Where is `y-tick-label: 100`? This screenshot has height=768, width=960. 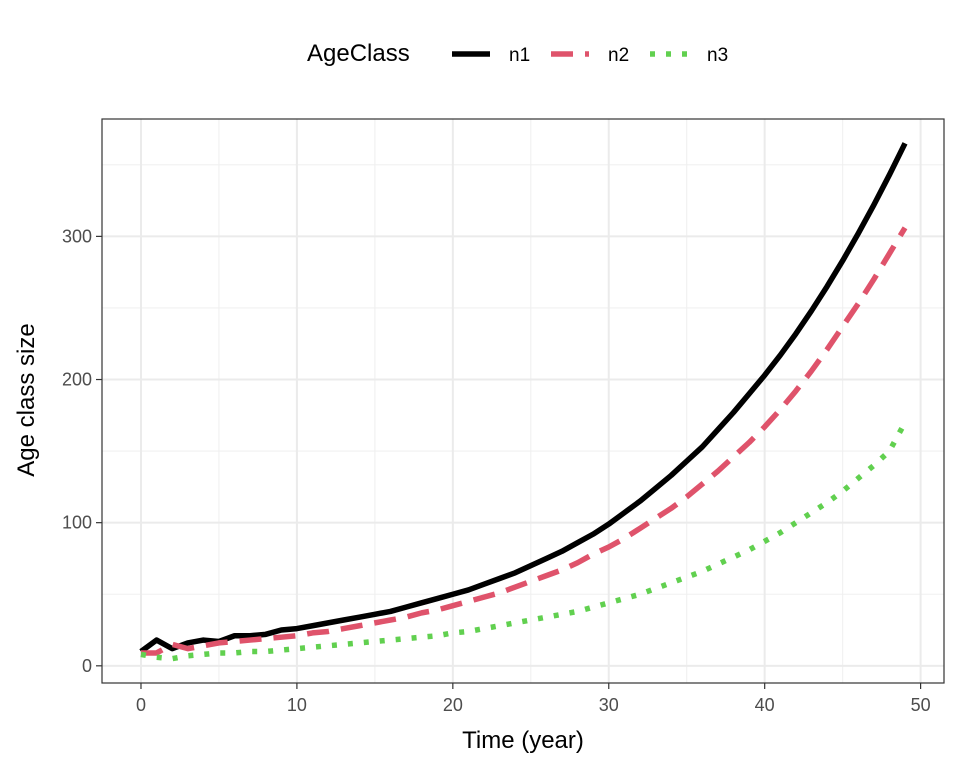
y-tick-label: 100 is located at coordinates (77, 523).